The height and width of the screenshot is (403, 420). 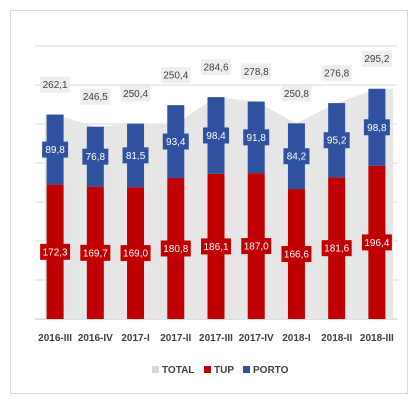 I want to click on tup-value-label: 169,0, so click(x=135, y=254).